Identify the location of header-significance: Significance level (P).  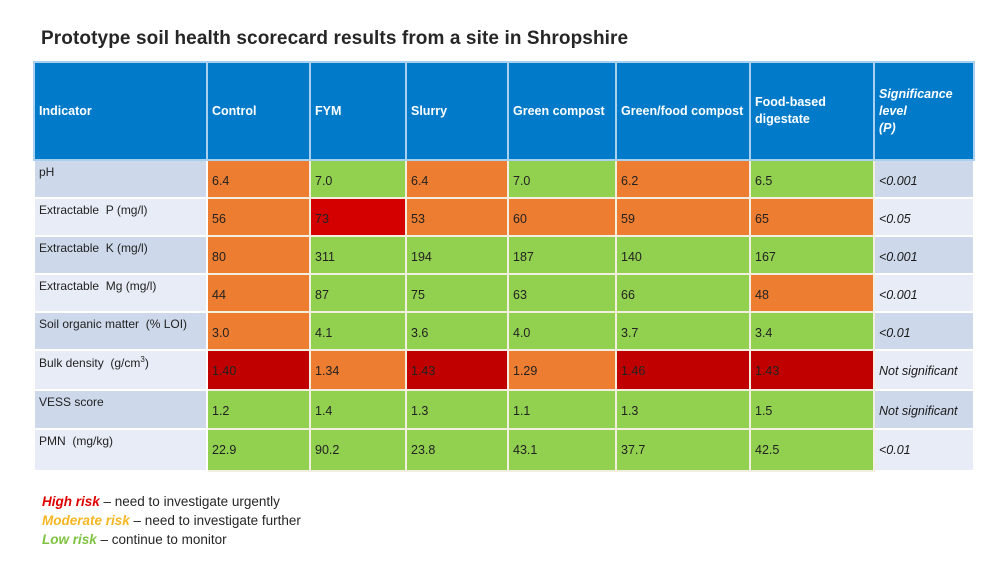
(924, 111).